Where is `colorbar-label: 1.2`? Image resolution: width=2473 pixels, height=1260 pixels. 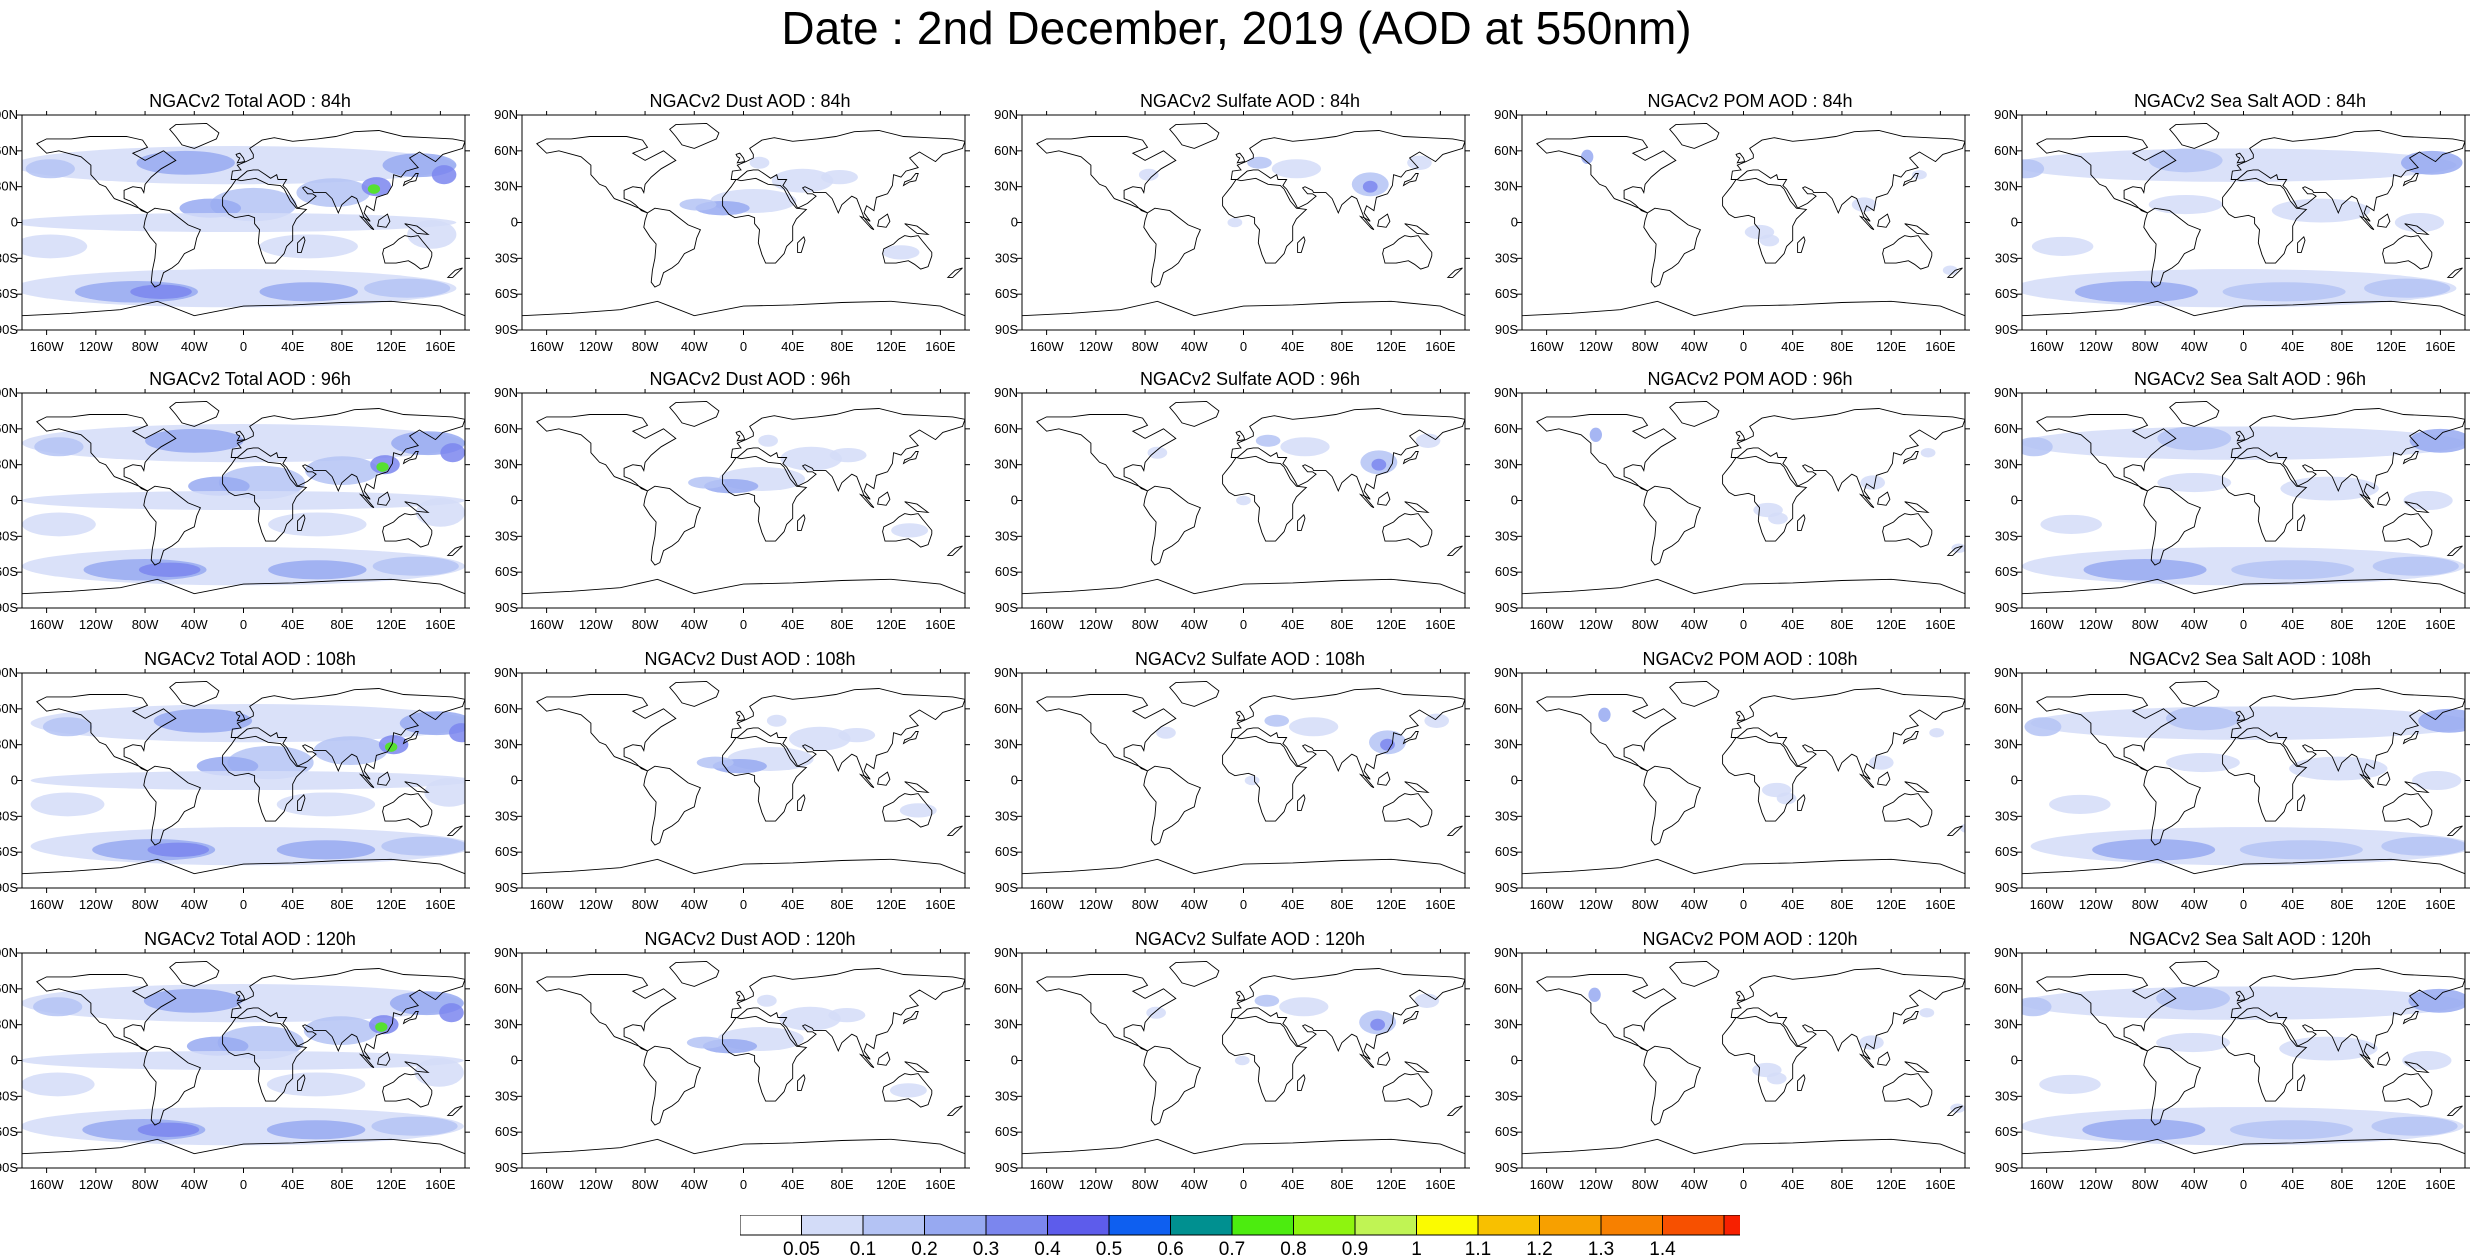 colorbar-label: 1.2 is located at coordinates (1539, 1249).